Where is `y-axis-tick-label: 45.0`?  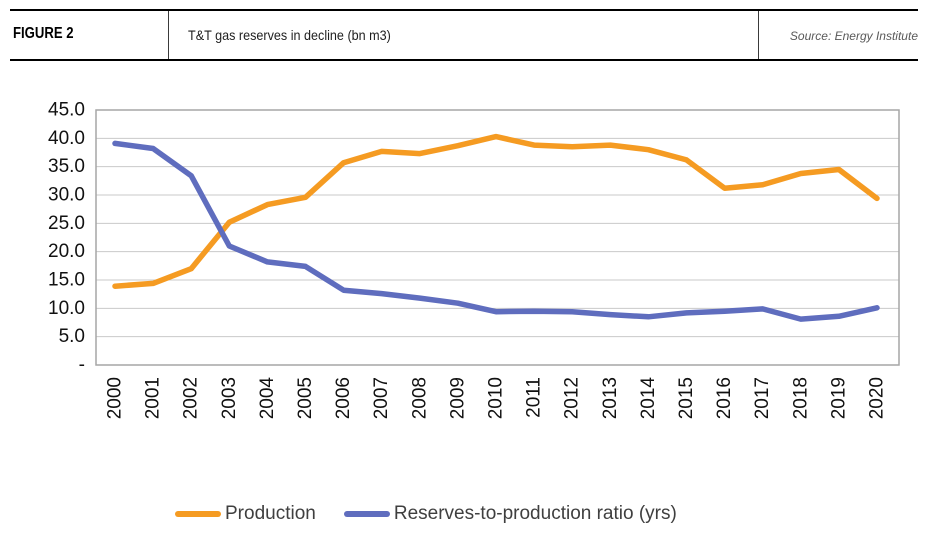
y-axis-tick-label: 45.0 is located at coordinates (66, 110).